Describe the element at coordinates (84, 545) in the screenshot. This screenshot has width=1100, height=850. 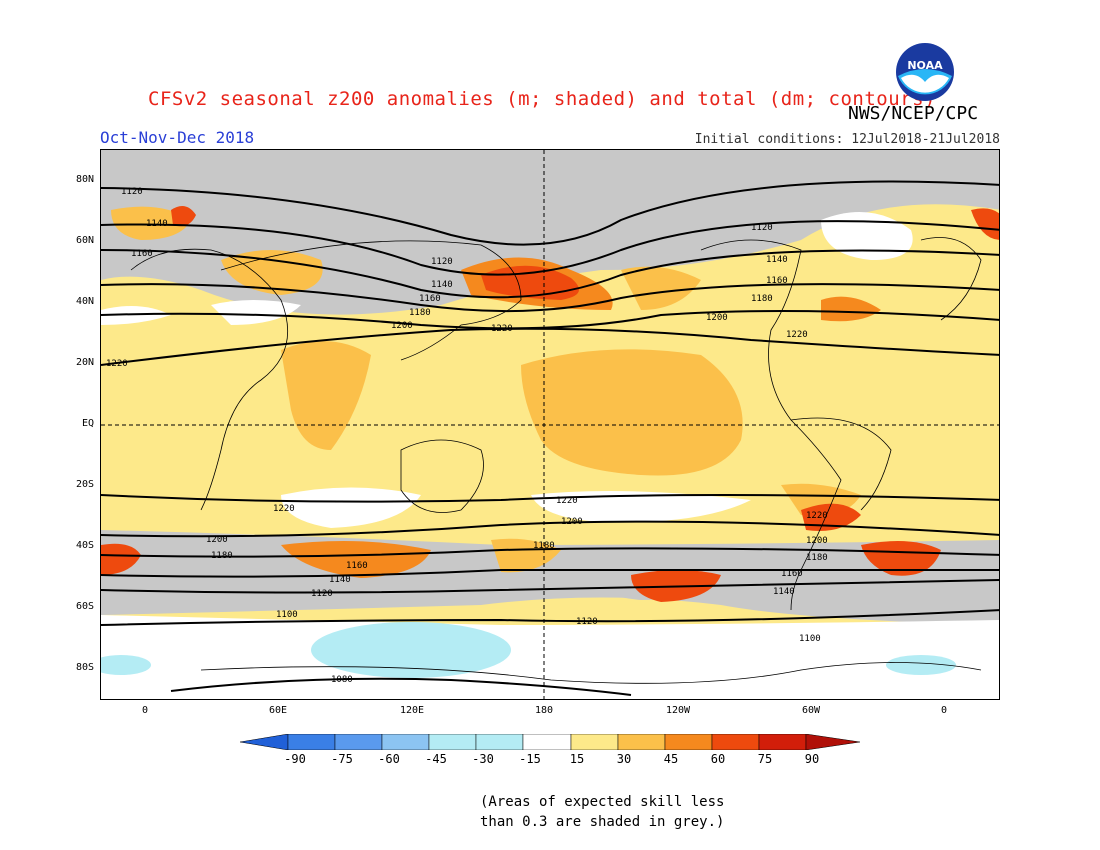
I see `lat-label: 40S` at that location.